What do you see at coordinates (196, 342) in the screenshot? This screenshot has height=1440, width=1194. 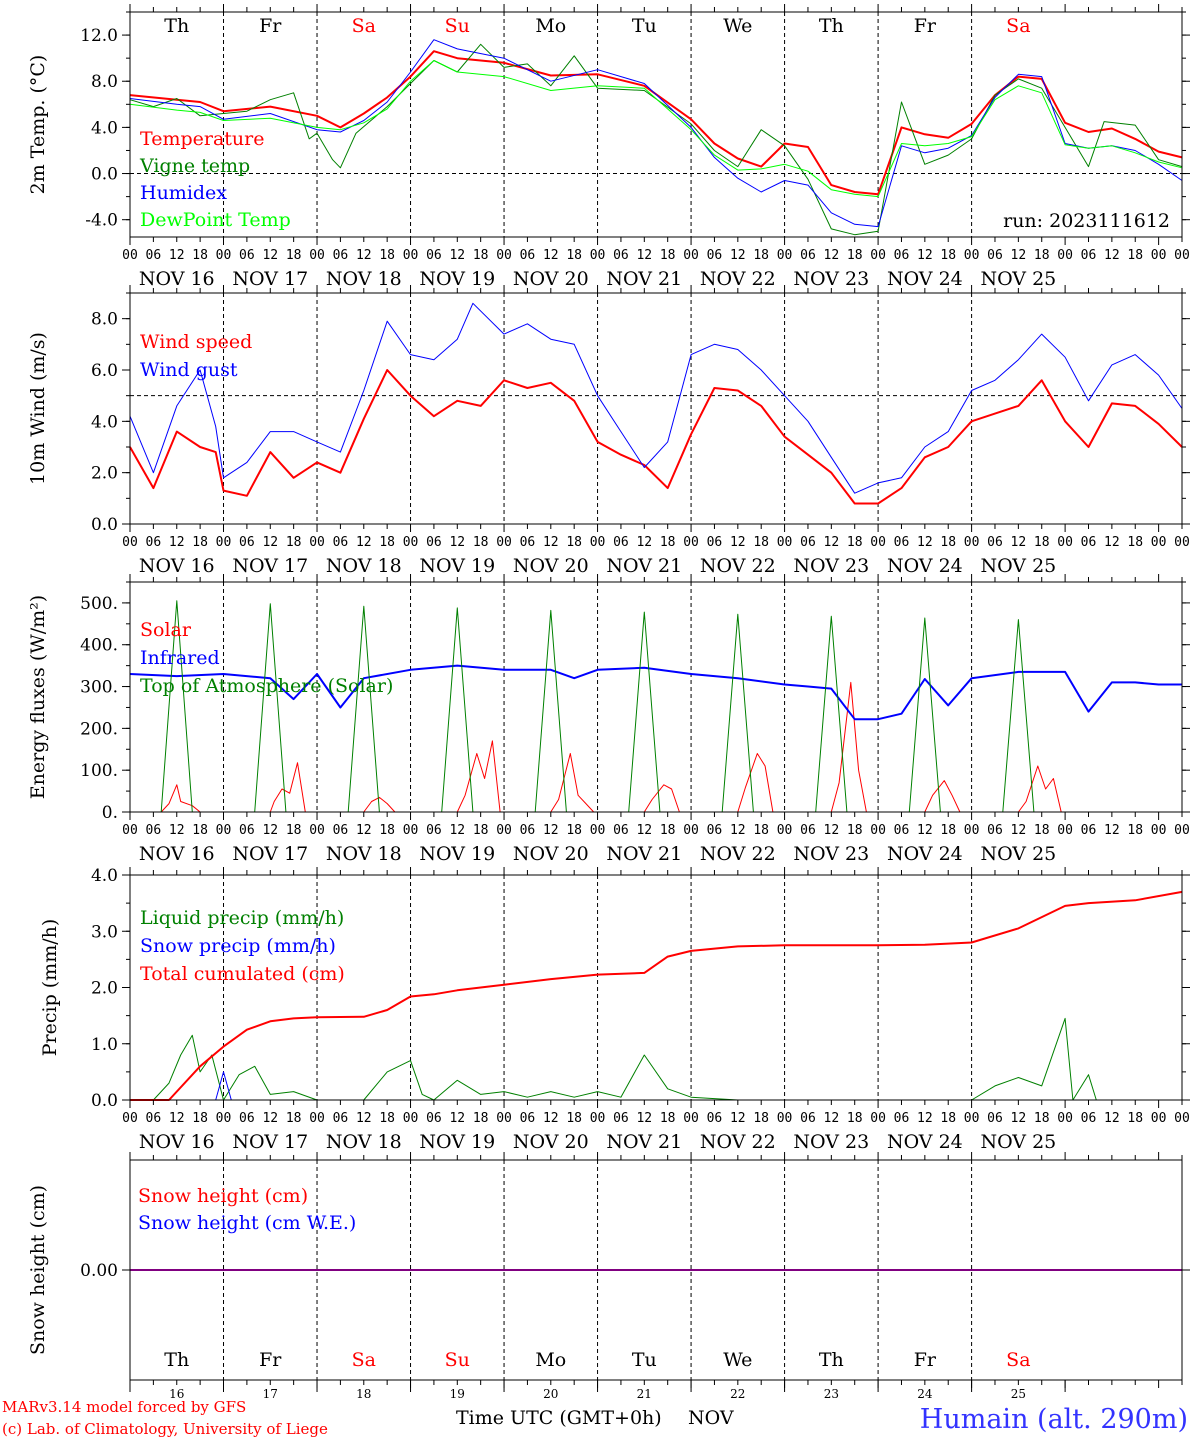 I see `legend-entry: Wind speed` at bounding box center [196, 342].